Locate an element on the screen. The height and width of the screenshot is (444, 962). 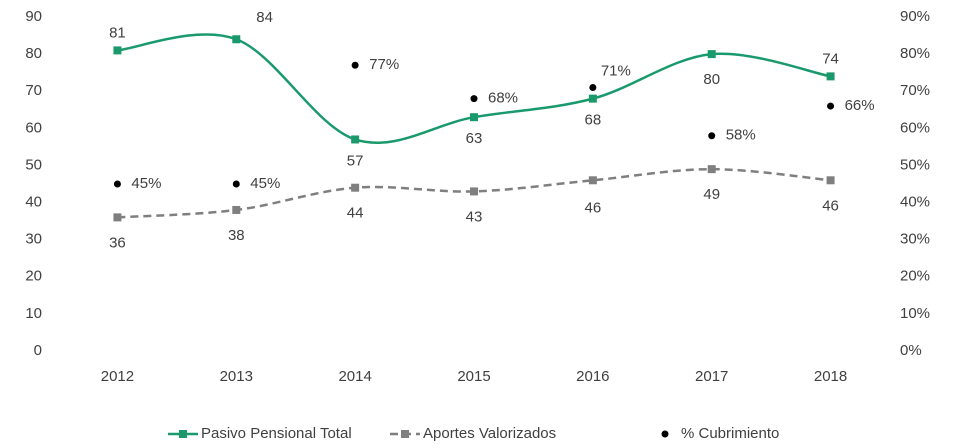
data-label: 66% is located at coordinates (860, 105).